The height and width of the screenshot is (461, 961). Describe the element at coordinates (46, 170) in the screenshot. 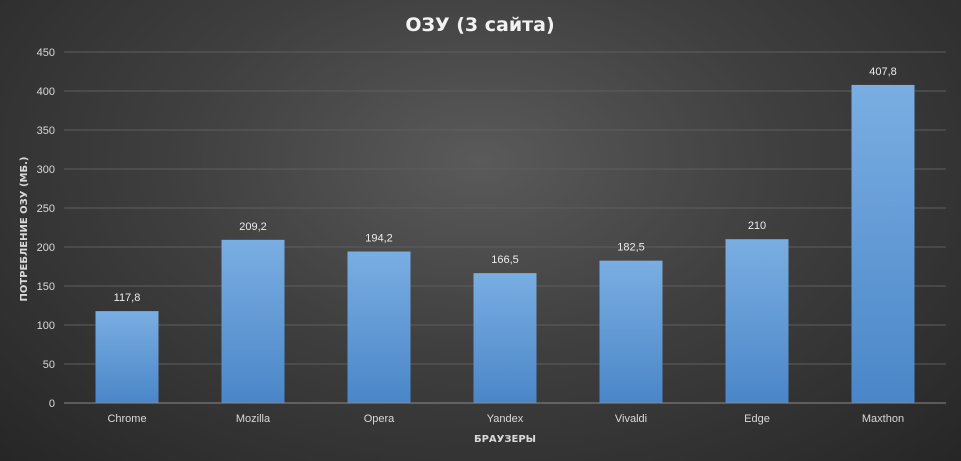

I see `y-tick-label: 300` at that location.